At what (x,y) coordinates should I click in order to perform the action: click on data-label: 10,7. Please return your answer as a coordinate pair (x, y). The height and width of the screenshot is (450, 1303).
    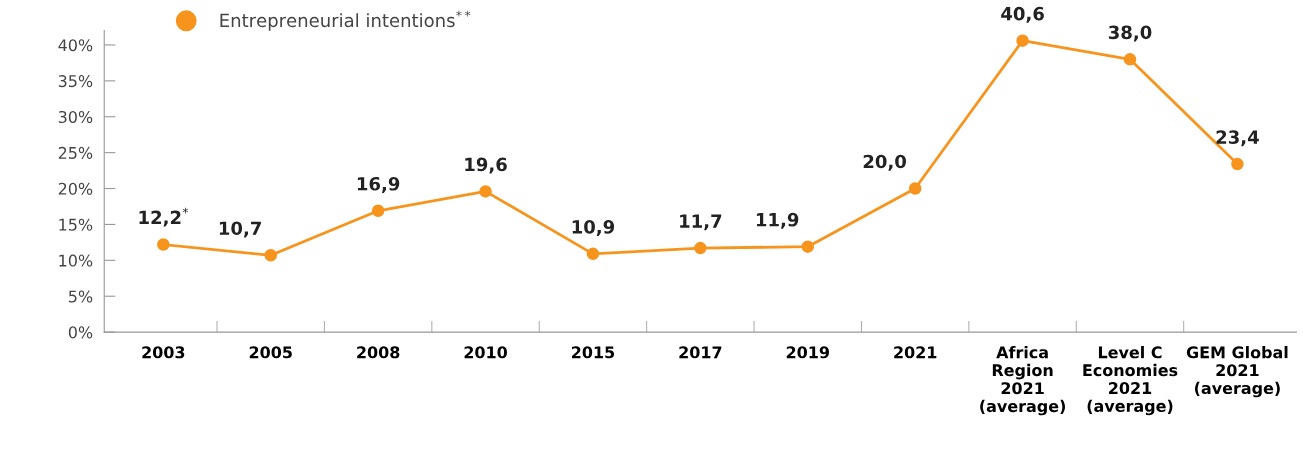
    Looking at the image, I should click on (240, 229).